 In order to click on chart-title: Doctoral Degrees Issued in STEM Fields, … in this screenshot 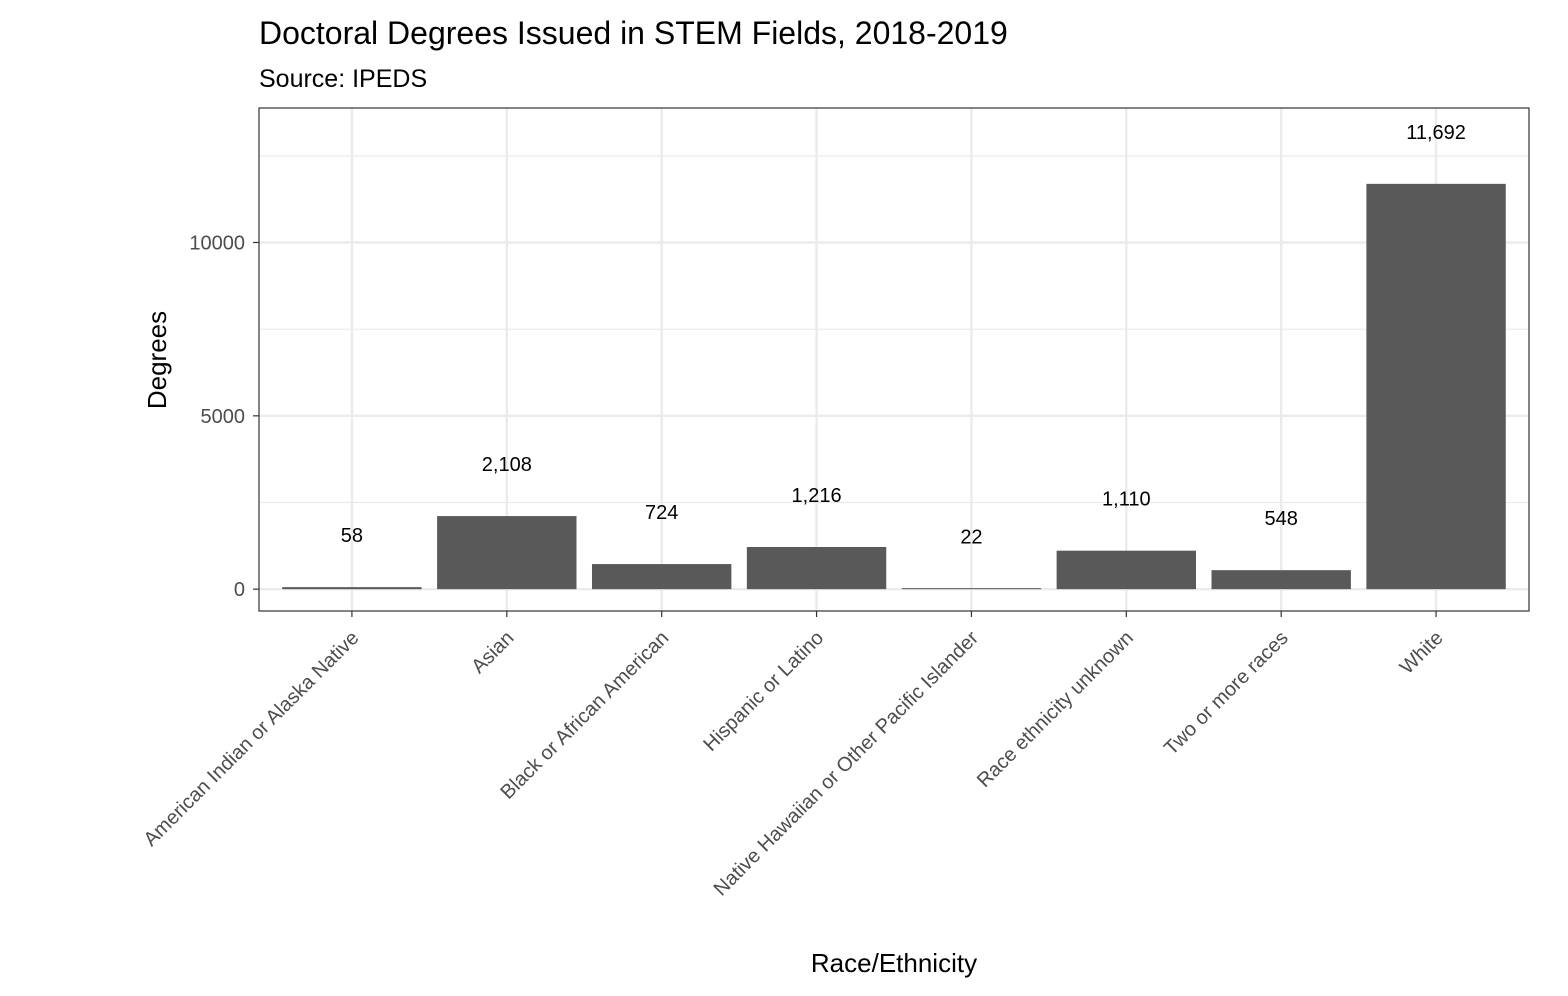, I will do `click(633, 33)`.